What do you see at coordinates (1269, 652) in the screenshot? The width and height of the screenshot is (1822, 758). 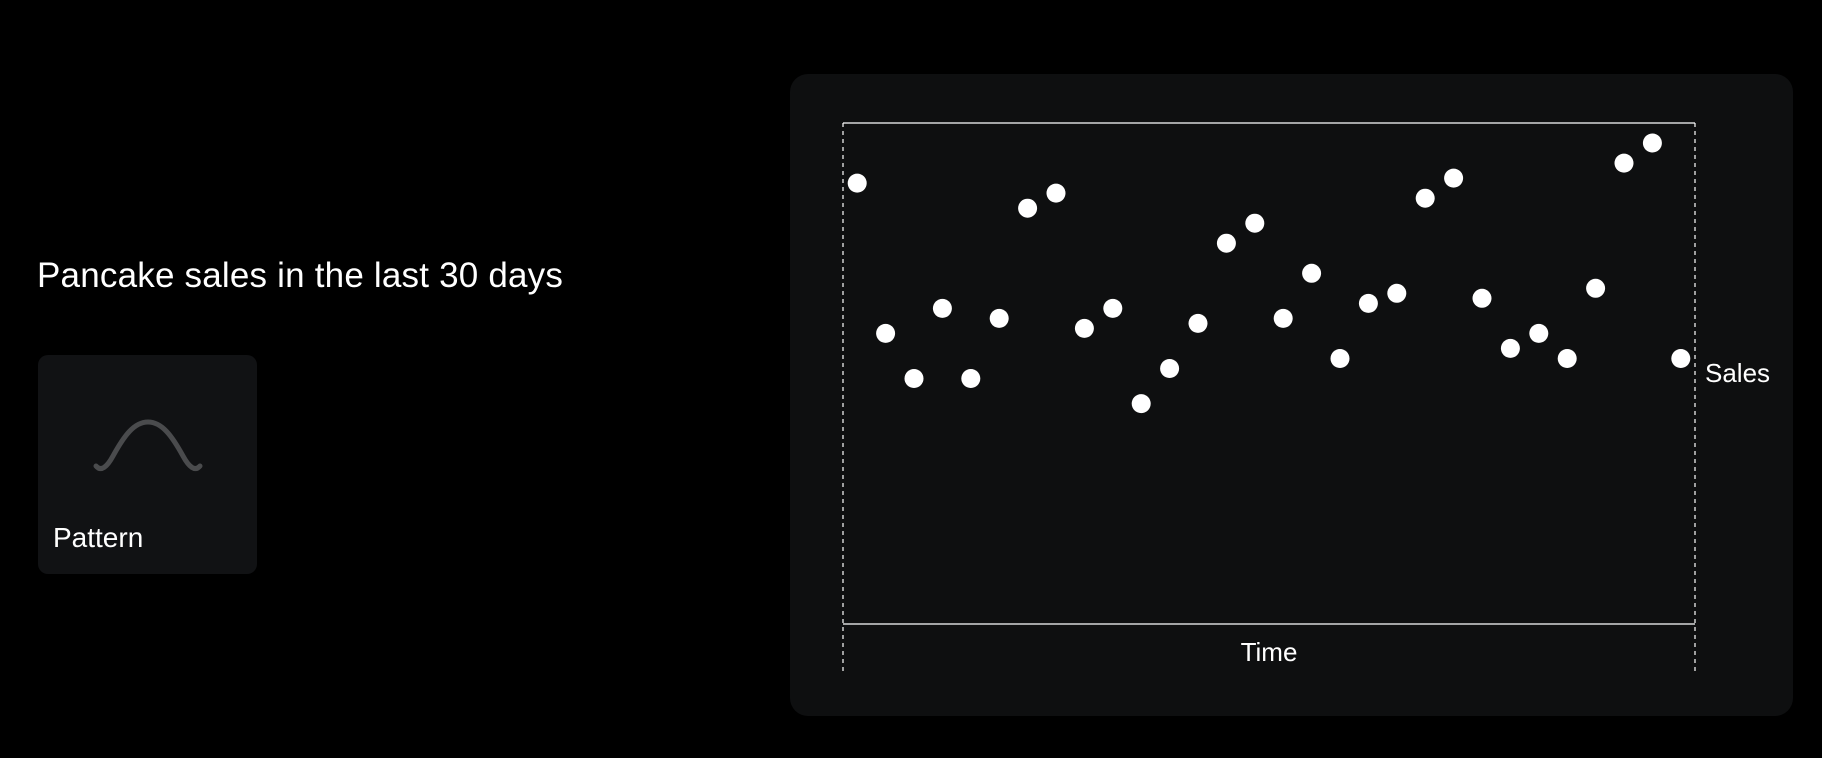 I see `x-axis-label: Time` at bounding box center [1269, 652].